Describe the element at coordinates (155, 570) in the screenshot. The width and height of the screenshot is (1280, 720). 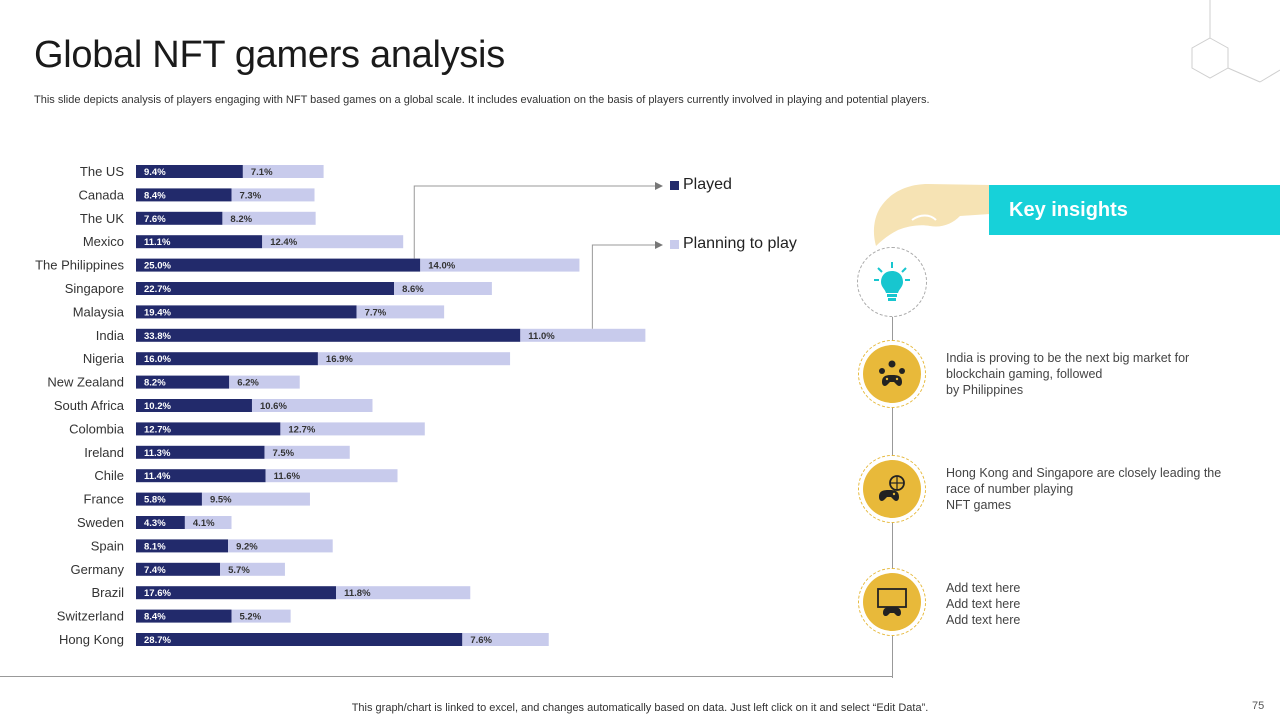
I see `value-label-played: 7.4%` at that location.